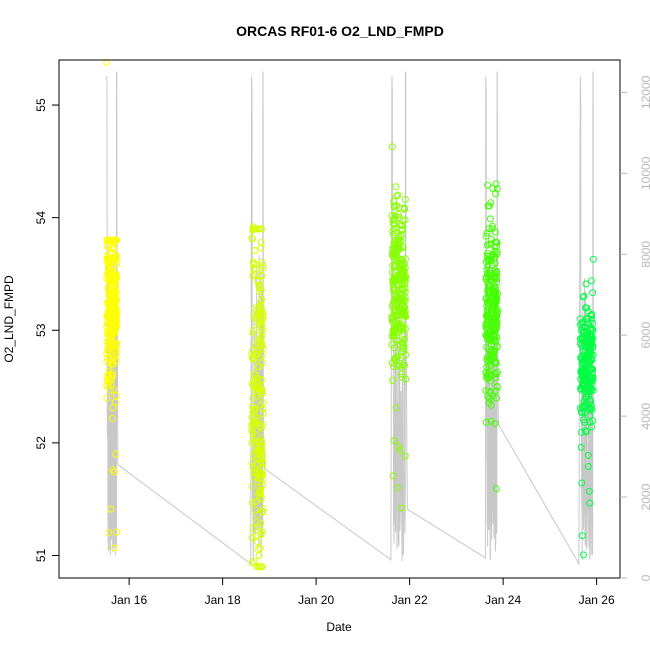  I want to click on x-tick-label: Jan 18, so click(223, 600).